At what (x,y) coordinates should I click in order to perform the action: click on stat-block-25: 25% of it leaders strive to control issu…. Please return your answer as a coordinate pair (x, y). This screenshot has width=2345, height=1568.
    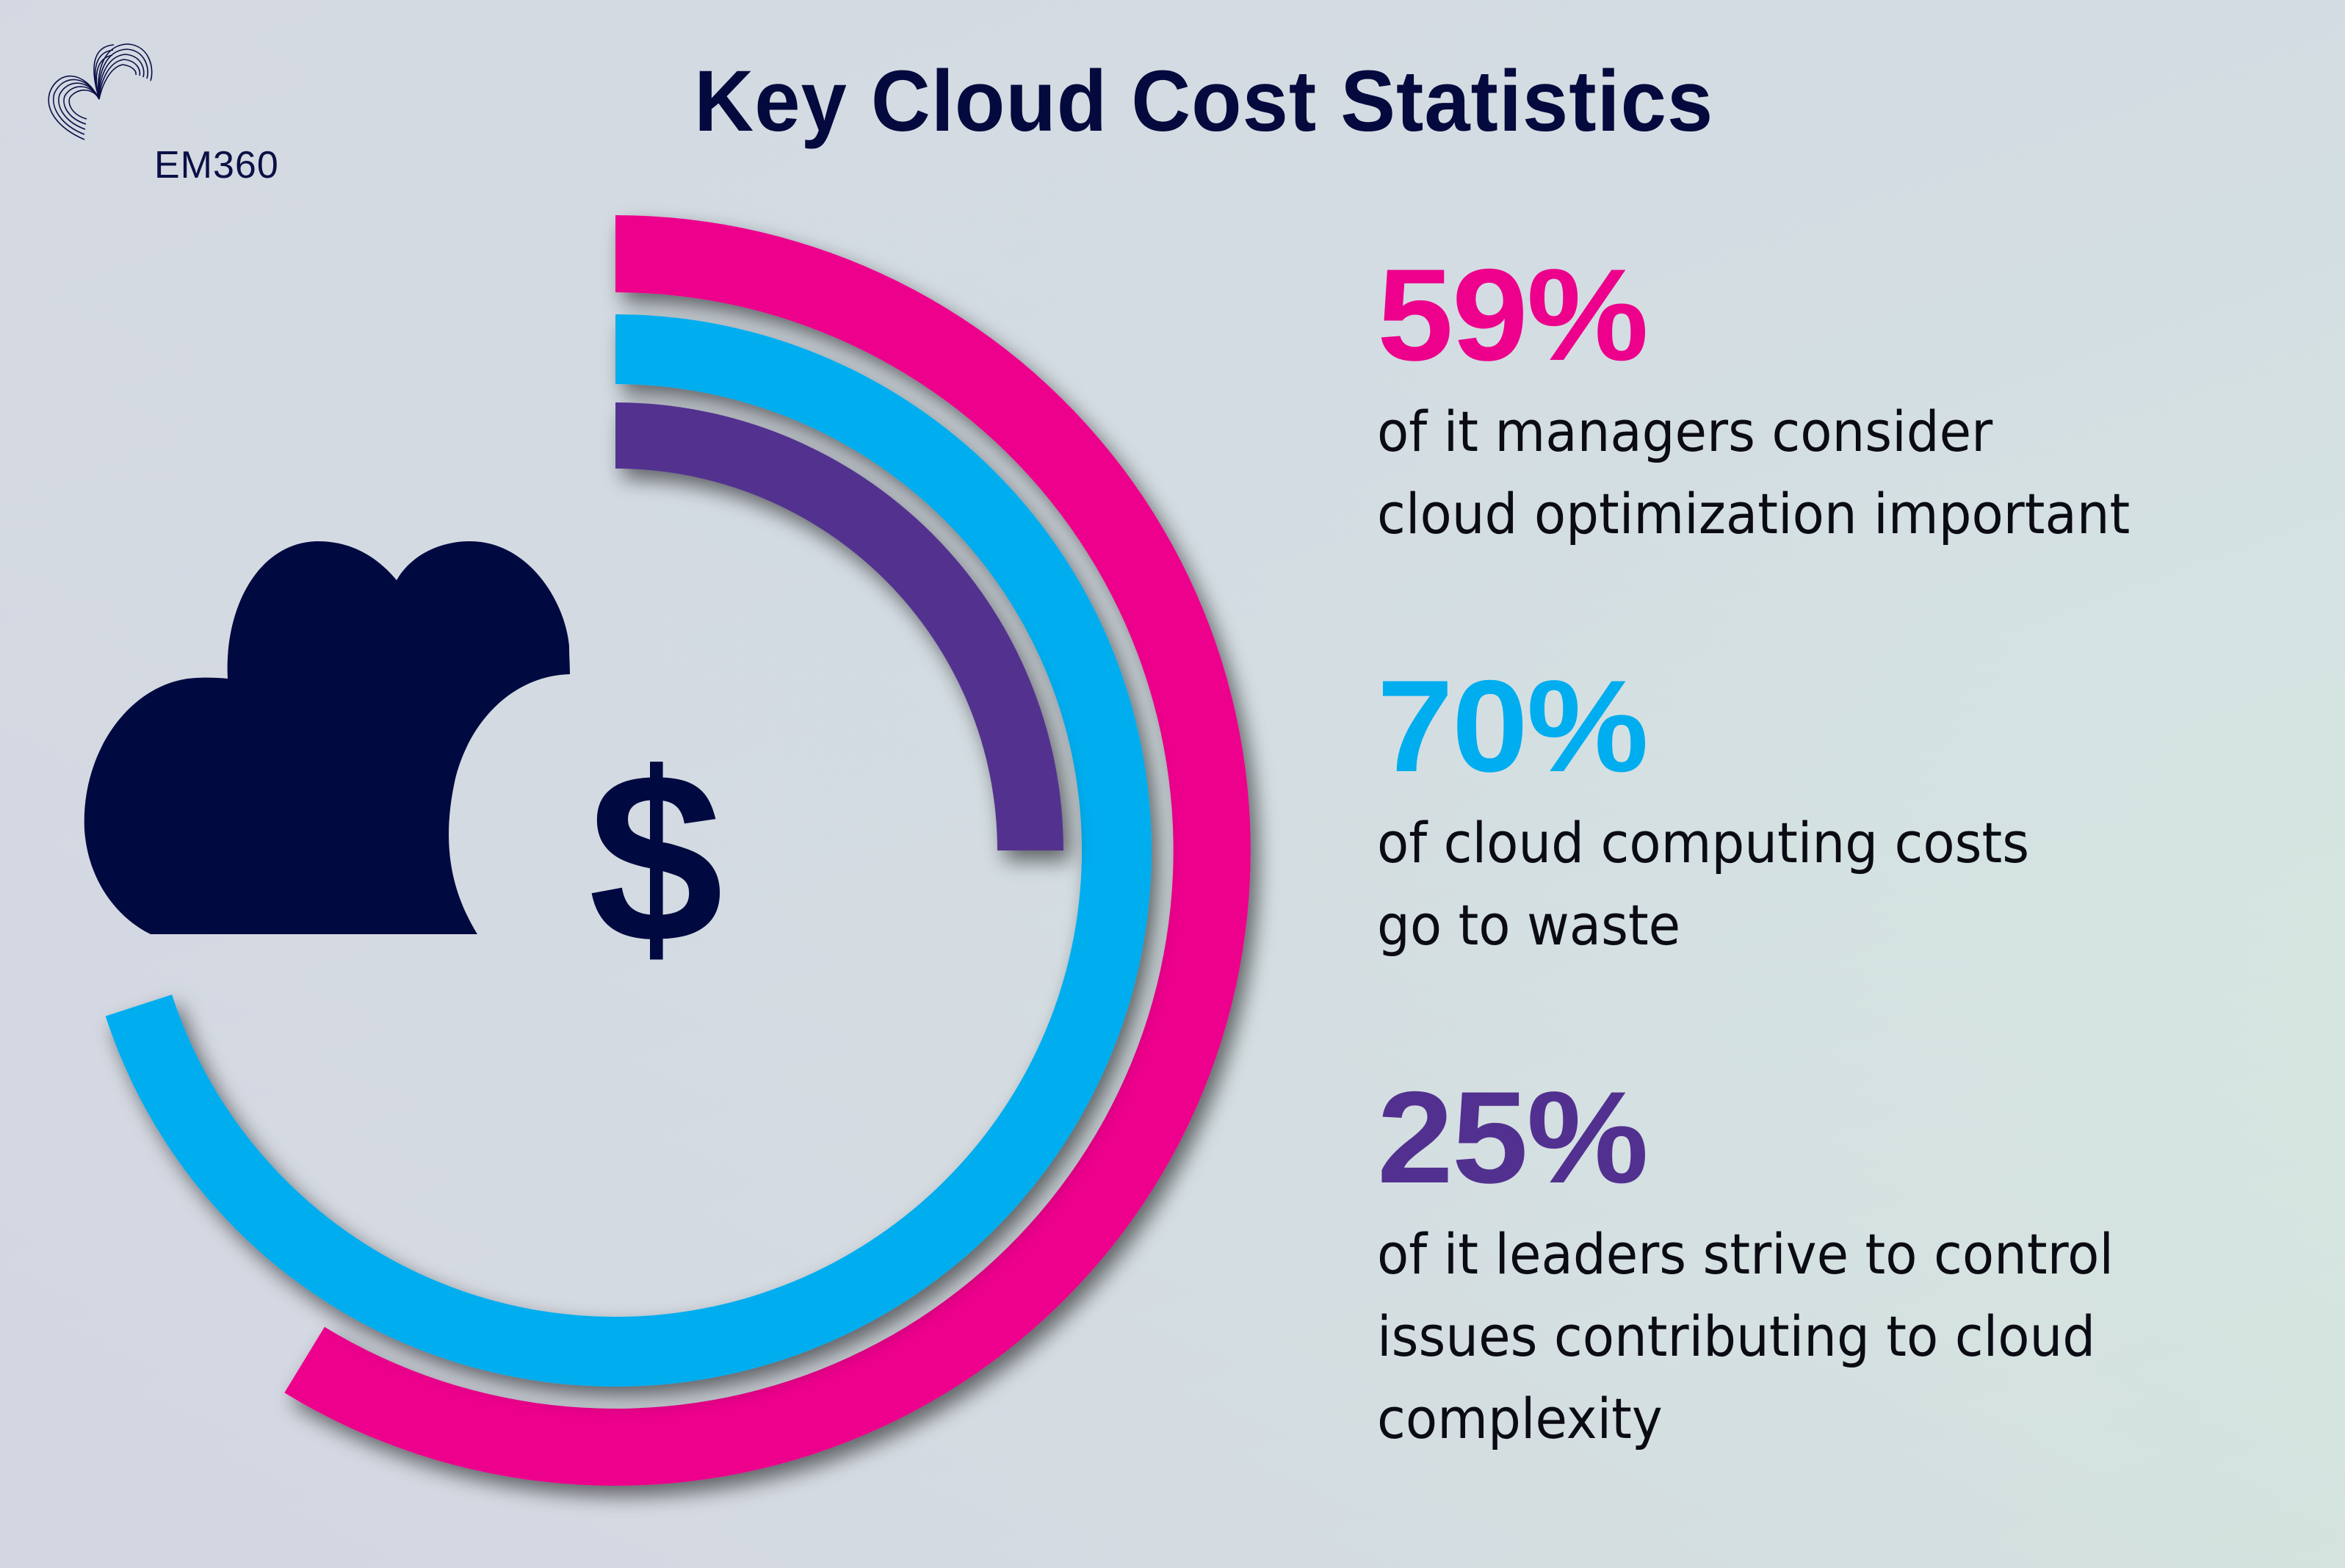
    Looking at the image, I should click on (1773, 1266).